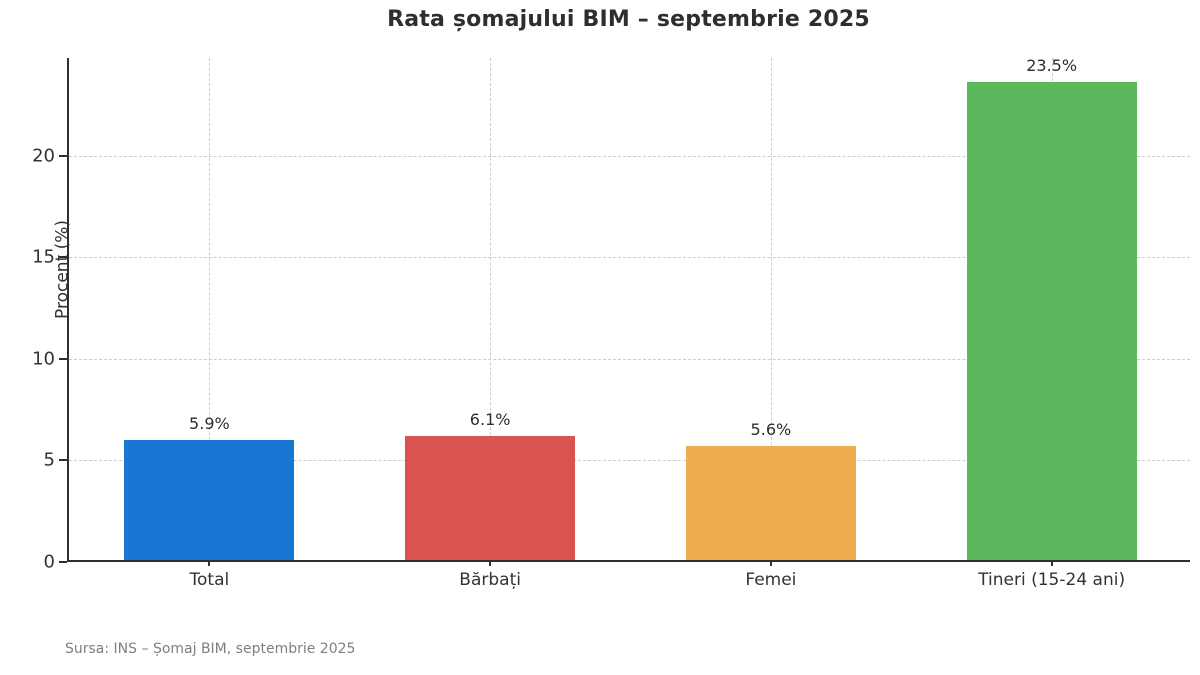 This screenshot has height=675, width=1200. I want to click on x-tick-label-Bărbați: Bărbați, so click(490, 580).